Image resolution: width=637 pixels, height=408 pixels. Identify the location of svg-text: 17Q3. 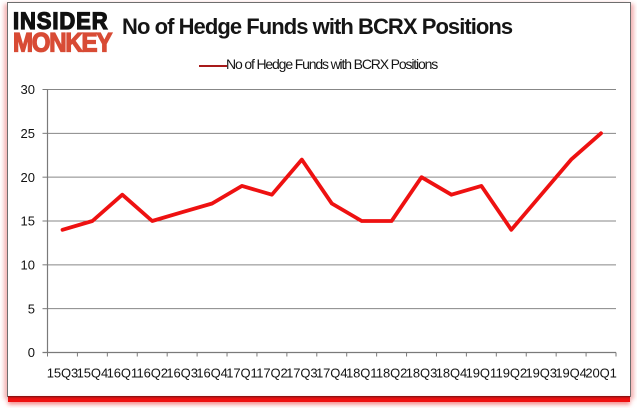
(301, 372).